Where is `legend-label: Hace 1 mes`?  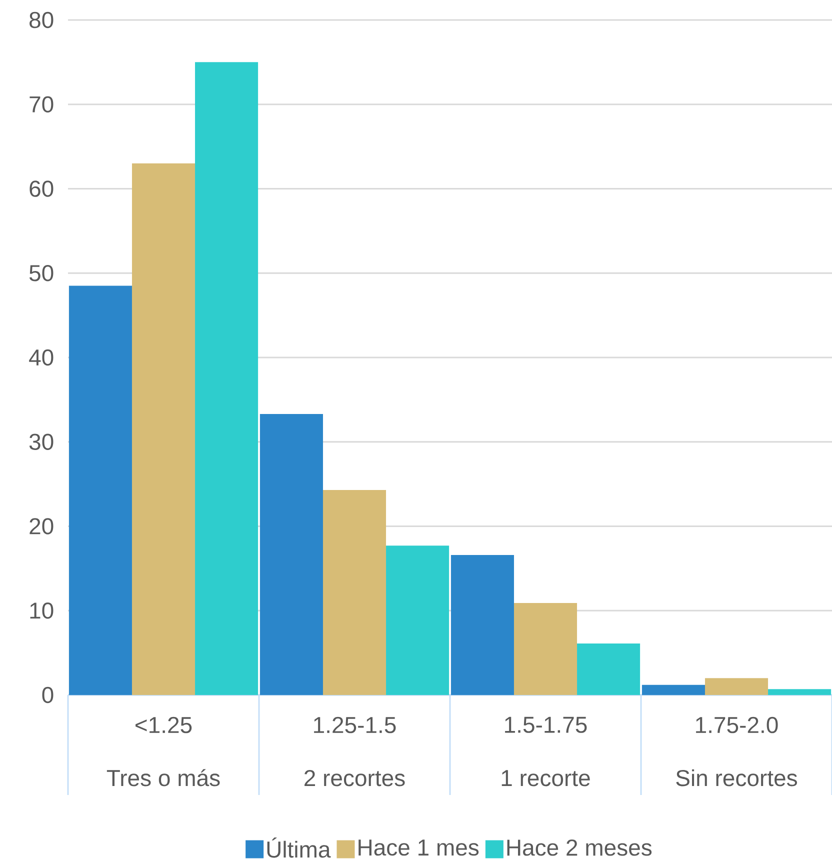 legend-label: Hace 1 mes is located at coordinates (418, 848).